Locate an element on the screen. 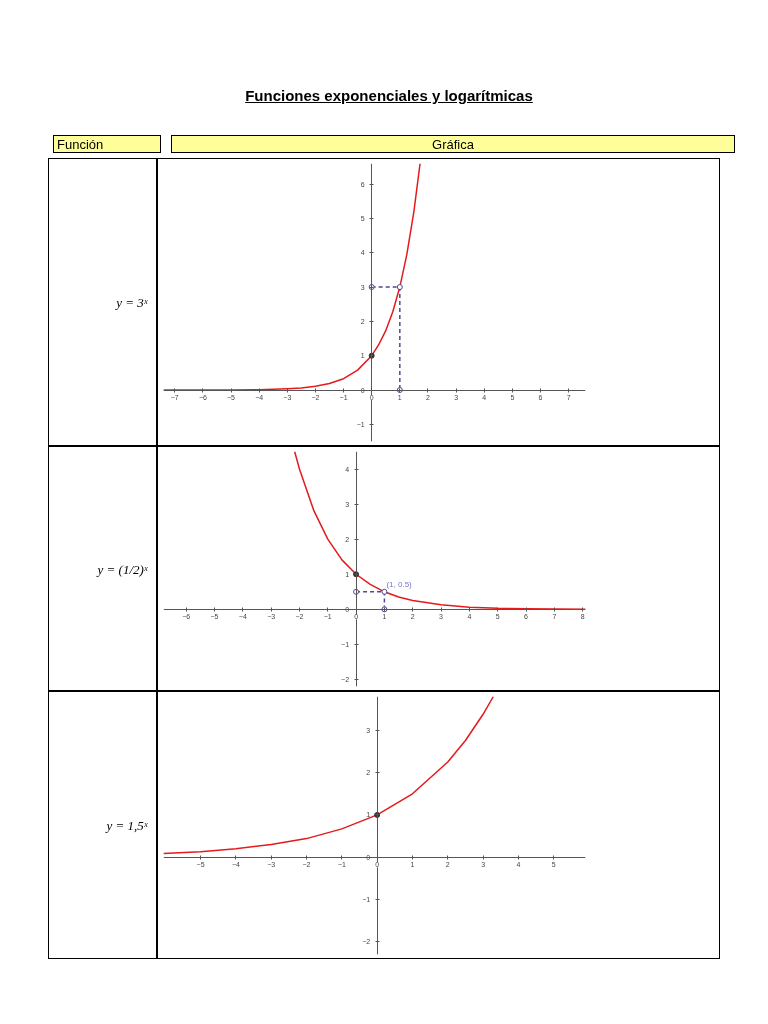 The width and height of the screenshot is (768, 1024). text: y = 3ˣ is located at coordinates (131, 302).